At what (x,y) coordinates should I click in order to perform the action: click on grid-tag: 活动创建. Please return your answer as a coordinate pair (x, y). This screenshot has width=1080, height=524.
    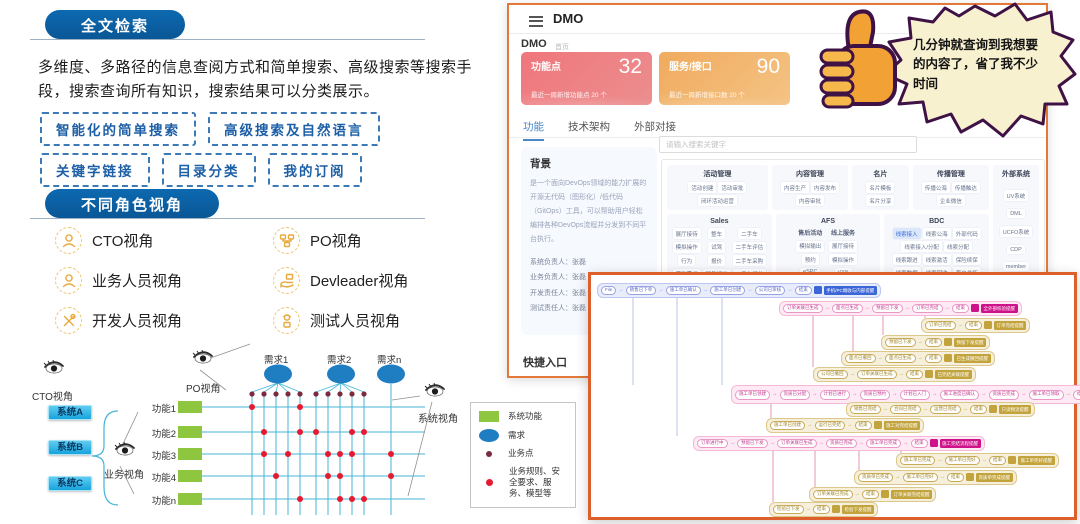
    Looking at the image, I should click on (702, 187).